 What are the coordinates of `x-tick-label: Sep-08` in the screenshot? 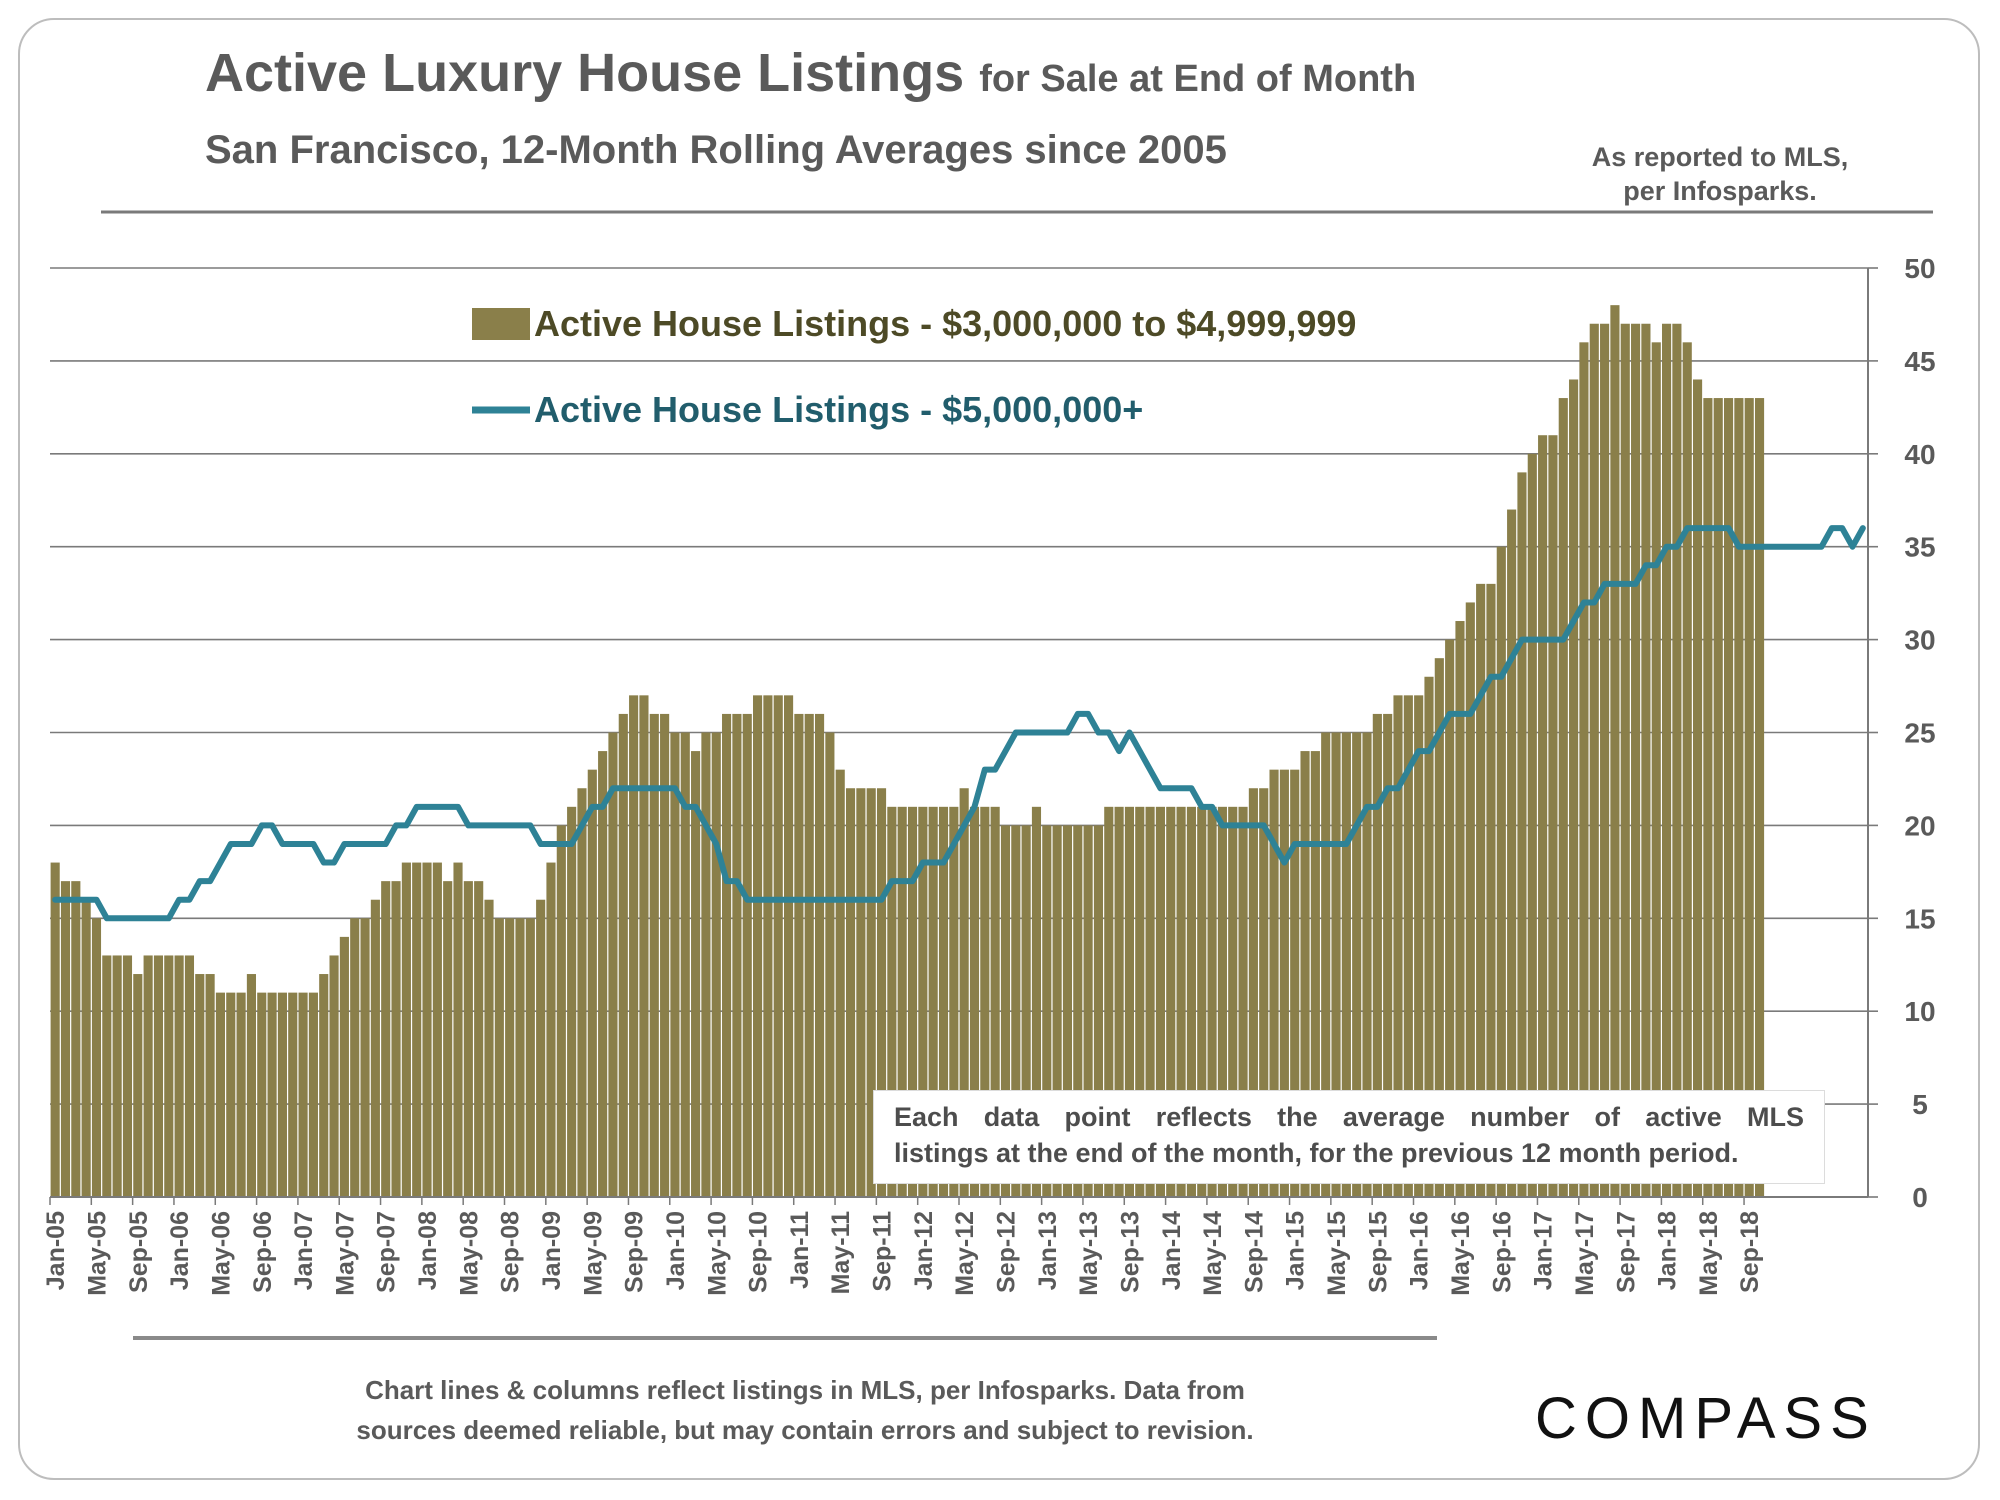 It's located at (511, 1252).